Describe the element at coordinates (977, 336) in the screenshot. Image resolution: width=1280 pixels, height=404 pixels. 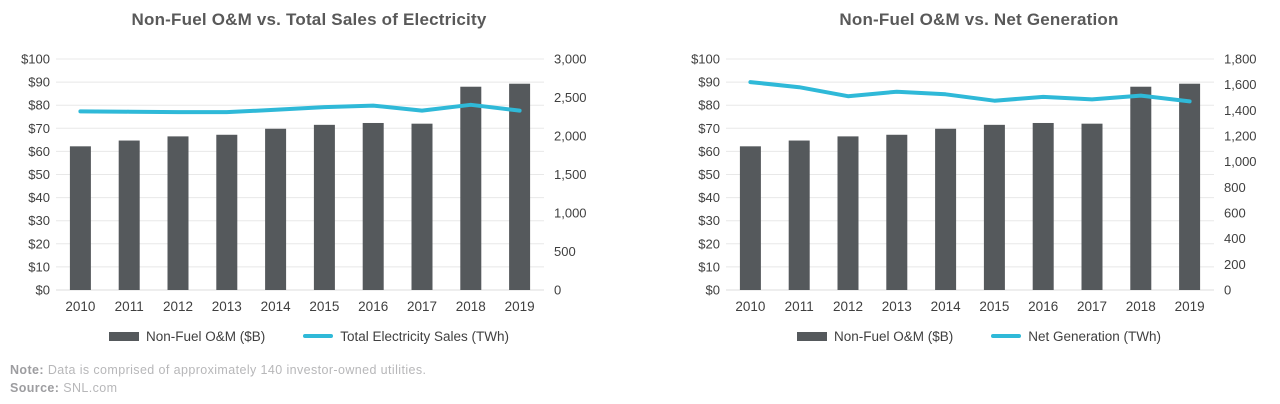
I see `chart-legend: Non-Fuel O&M ($B) Net Generation (TWh)` at that location.